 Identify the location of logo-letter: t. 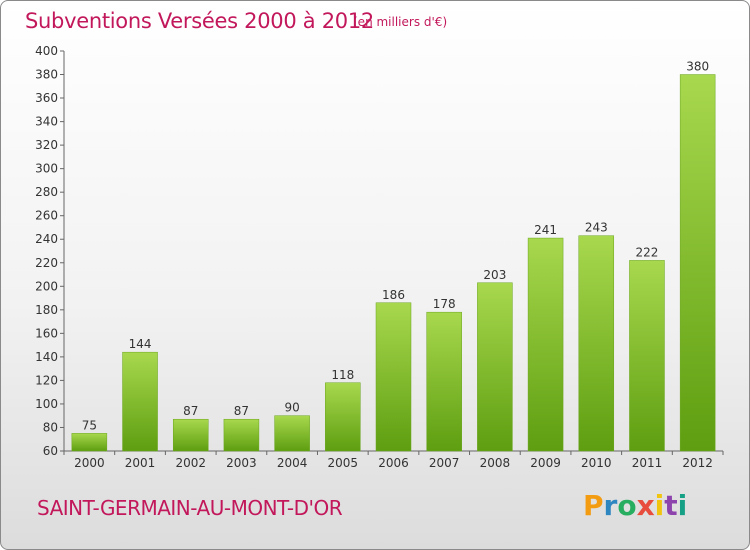
(671, 505).